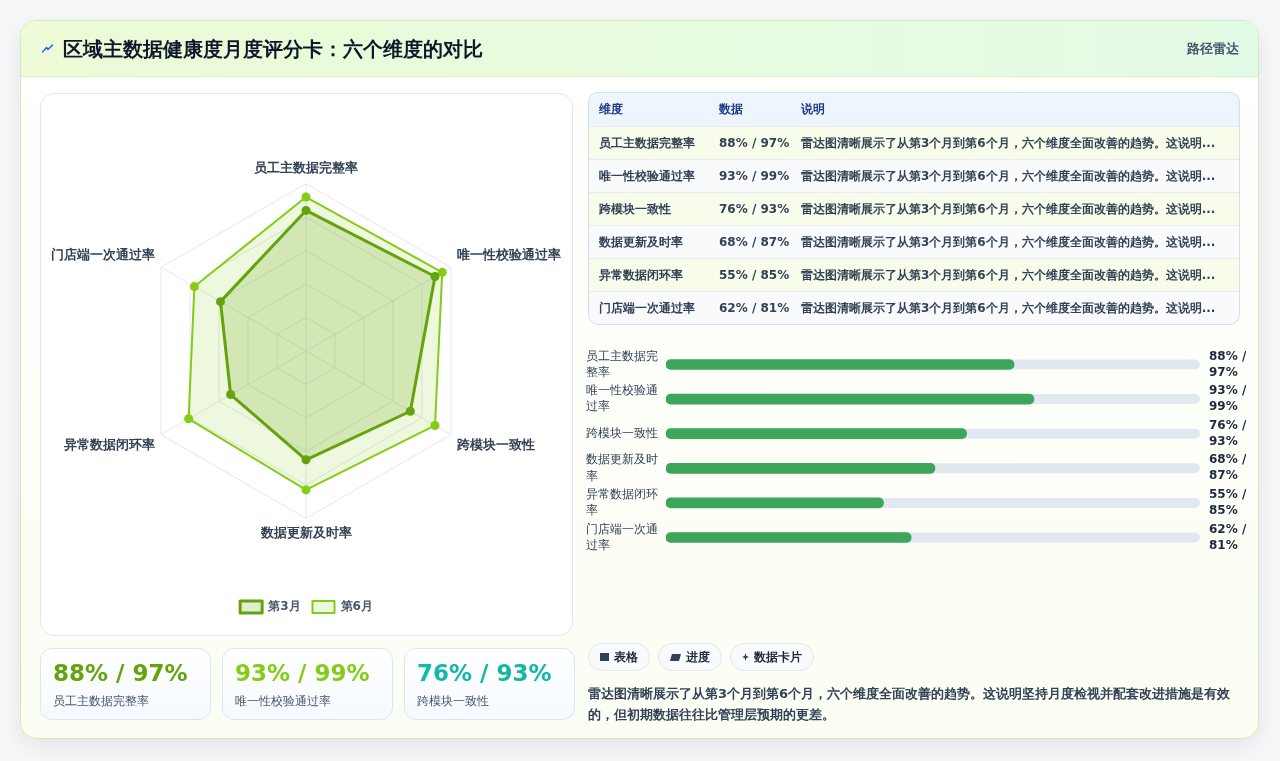  What do you see at coordinates (622, 398) in the screenshot?
I see `y-tick-label: 唯一性校验通过率` at bounding box center [622, 398].